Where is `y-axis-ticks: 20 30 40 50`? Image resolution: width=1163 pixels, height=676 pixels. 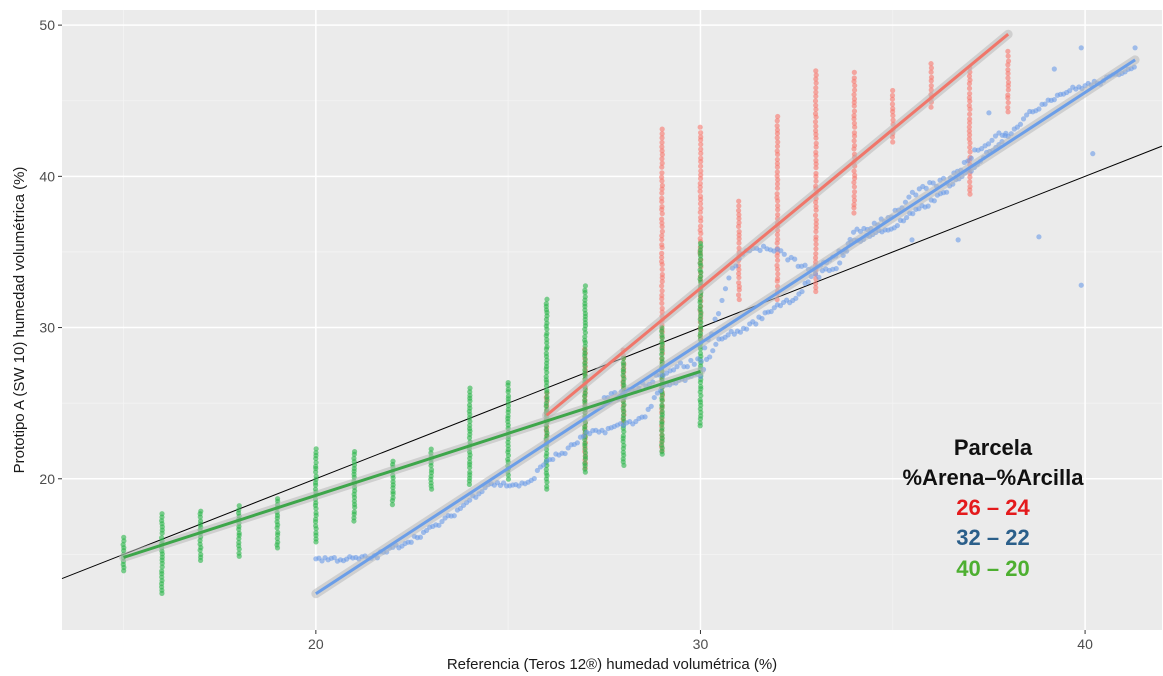
y-axis-ticks: 20 30 40 50 is located at coordinates (50, 252).